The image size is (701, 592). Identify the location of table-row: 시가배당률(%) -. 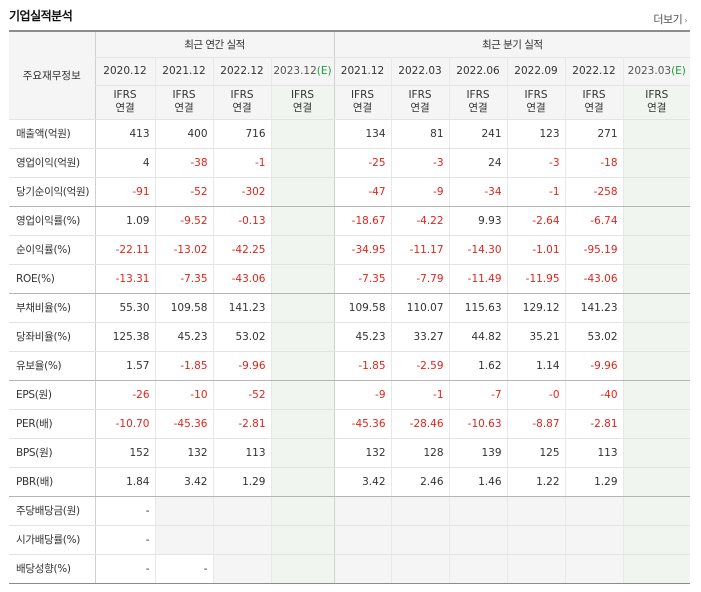
(350, 540).